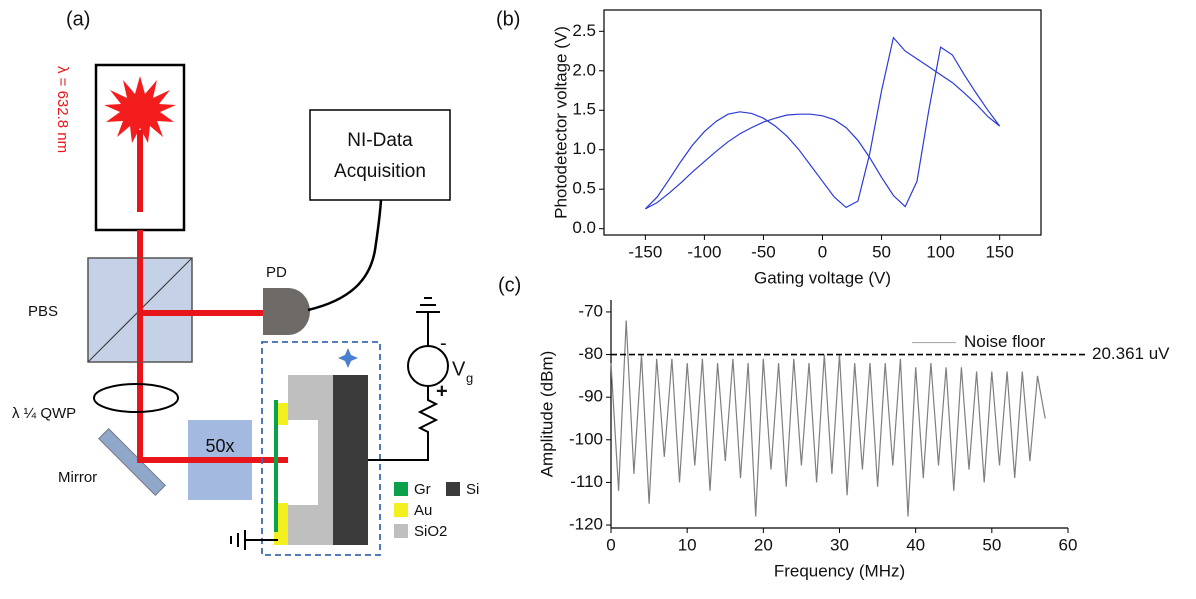 Image resolution: width=1196 pixels, height=599 pixels. Describe the element at coordinates (584, 109) in the screenshot. I see `y-tick-label: 1.5` at that location.